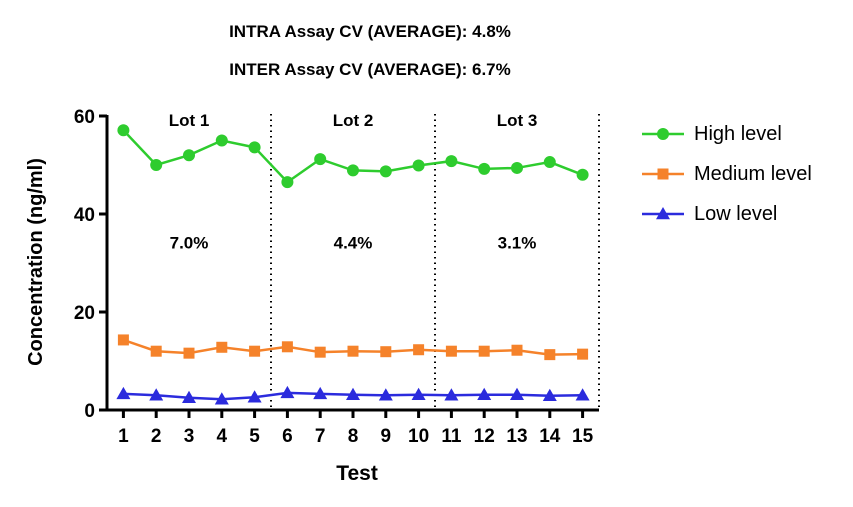  Describe the element at coordinates (516, 436) in the screenshot. I see `x-tick-label: 13` at that location.